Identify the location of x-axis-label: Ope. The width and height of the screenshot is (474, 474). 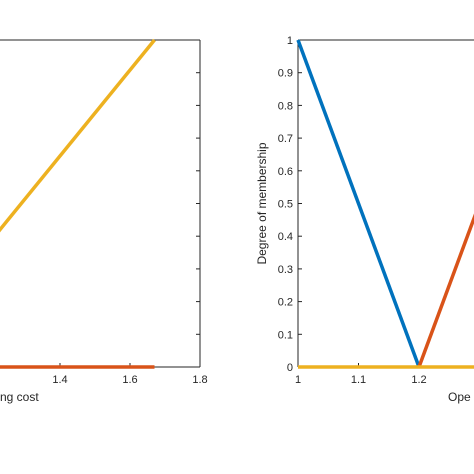
(459, 397).